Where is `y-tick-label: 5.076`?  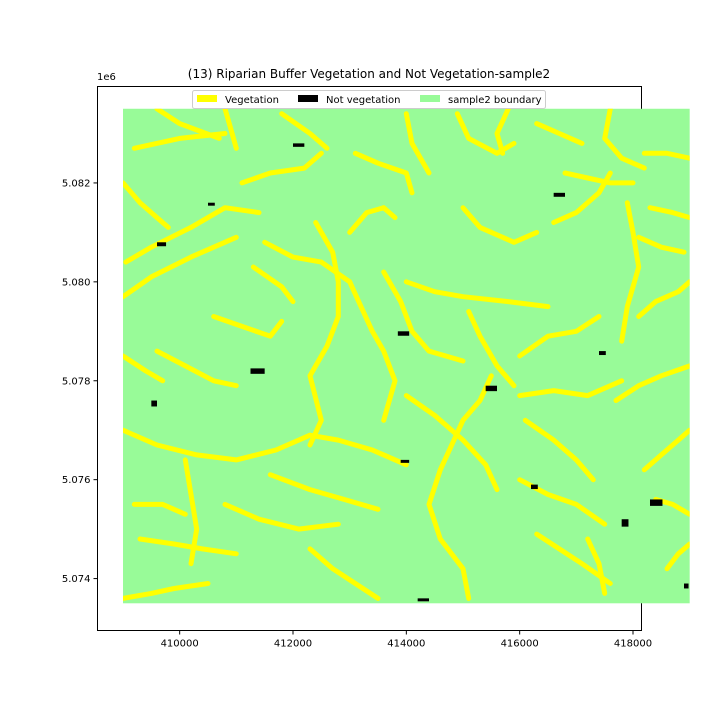 y-tick-label: 5.076 is located at coordinates (76, 480).